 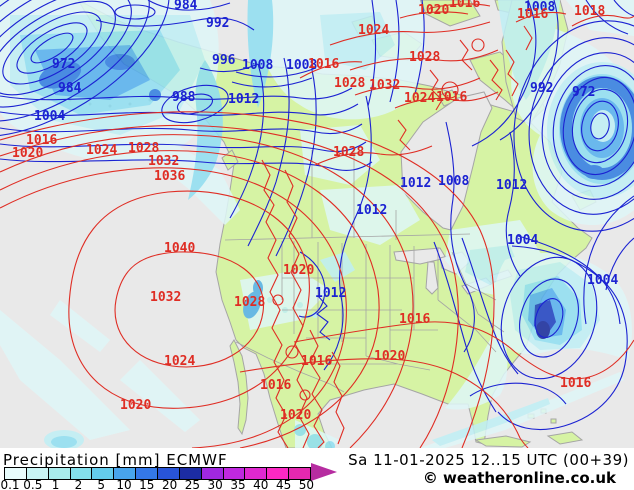 I want to click on scale-tick-label: 40, so click(x=261, y=484).